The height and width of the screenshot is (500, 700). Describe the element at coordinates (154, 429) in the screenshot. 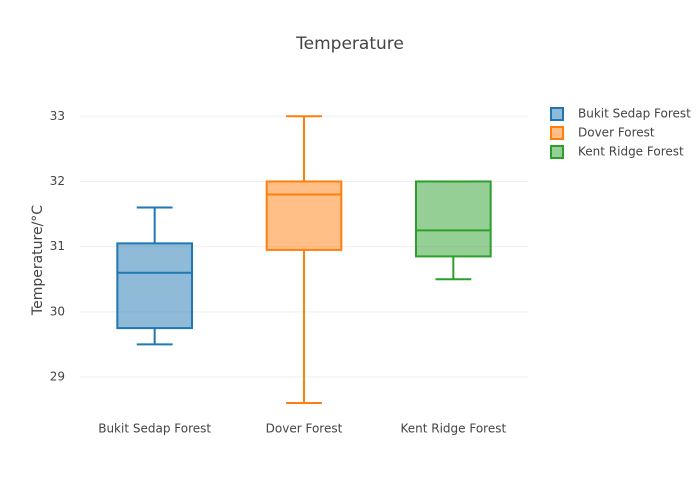

I see `x-tick-label: Bukit Sedap Forest` at that location.